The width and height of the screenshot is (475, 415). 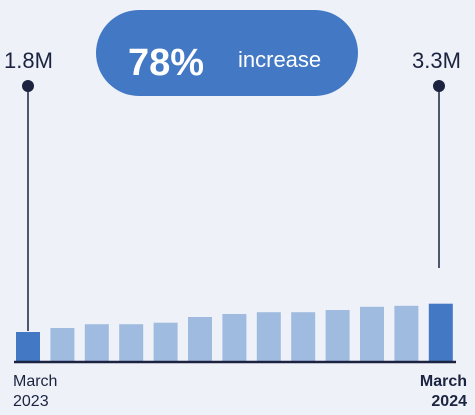 I want to click on bar-jan-2024, so click(x=372, y=334).